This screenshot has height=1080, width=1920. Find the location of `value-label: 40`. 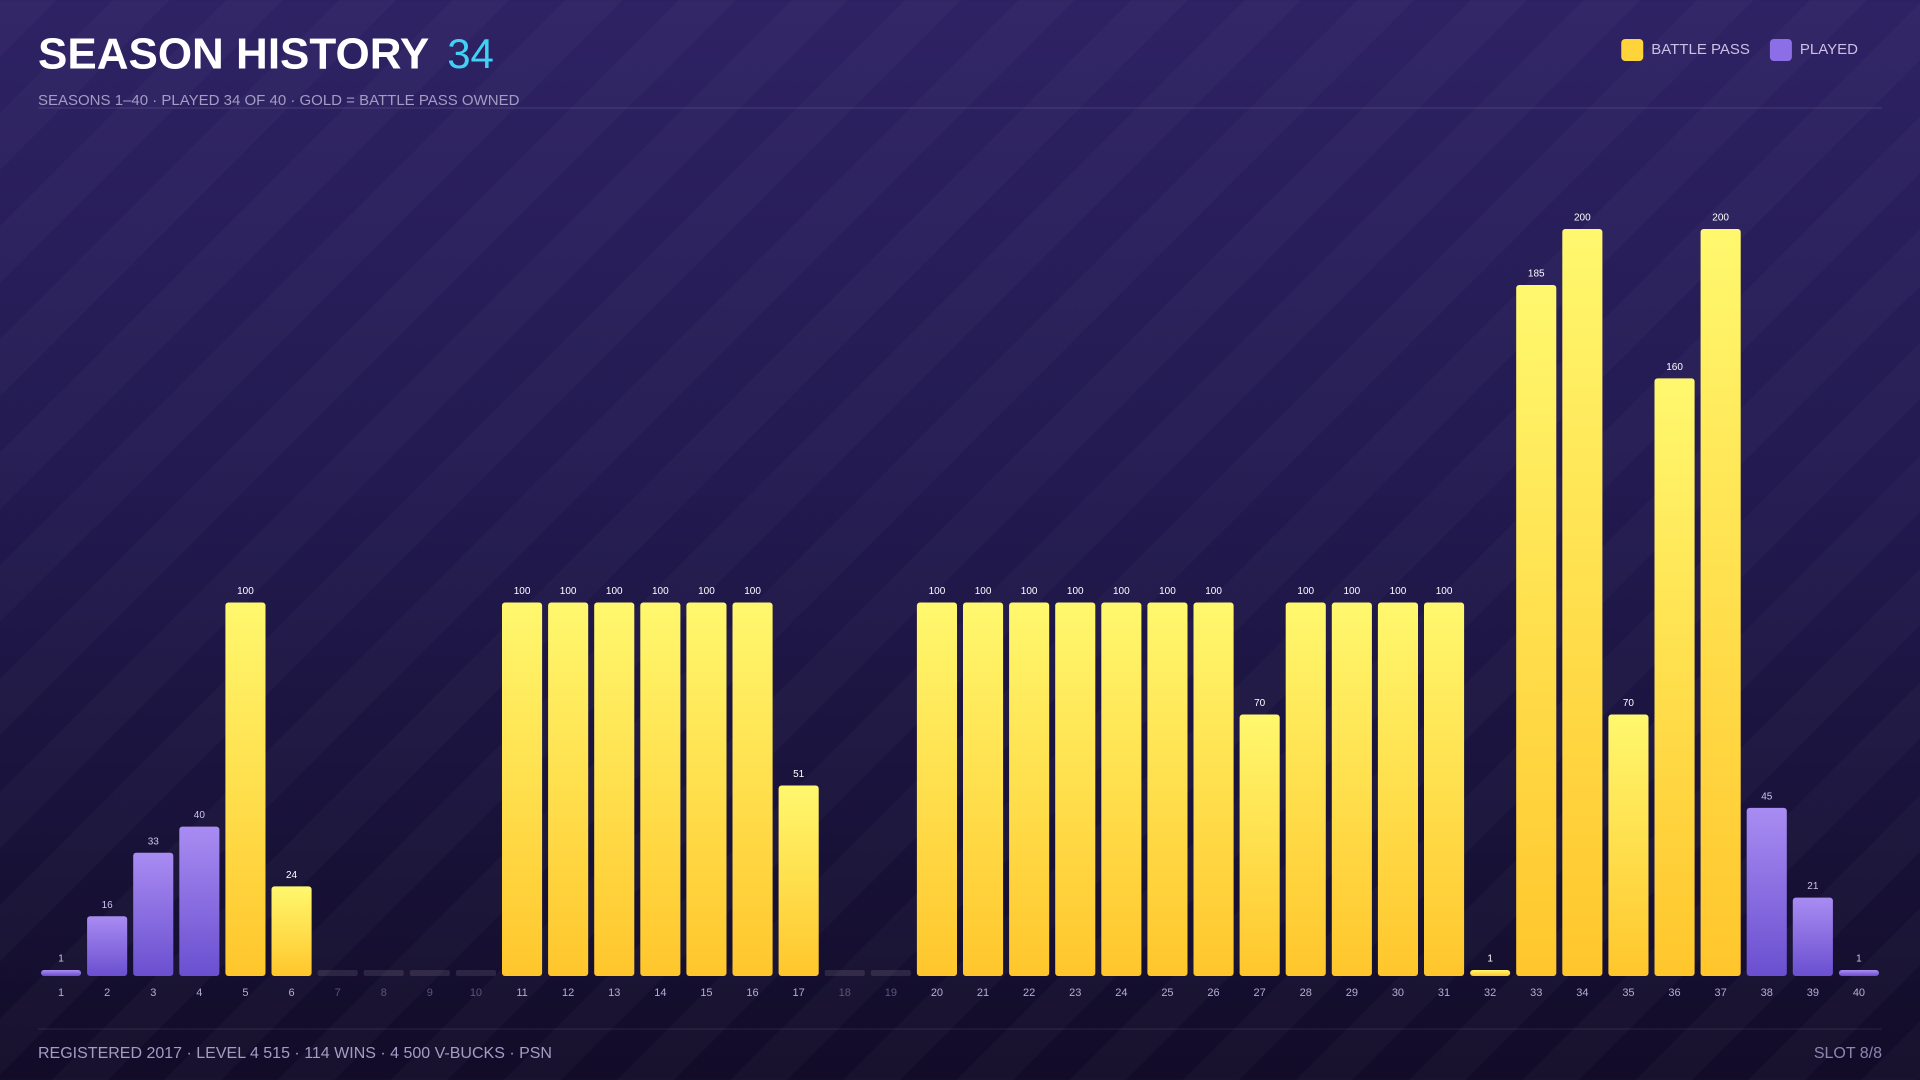

value-label: 40 is located at coordinates (200, 815).